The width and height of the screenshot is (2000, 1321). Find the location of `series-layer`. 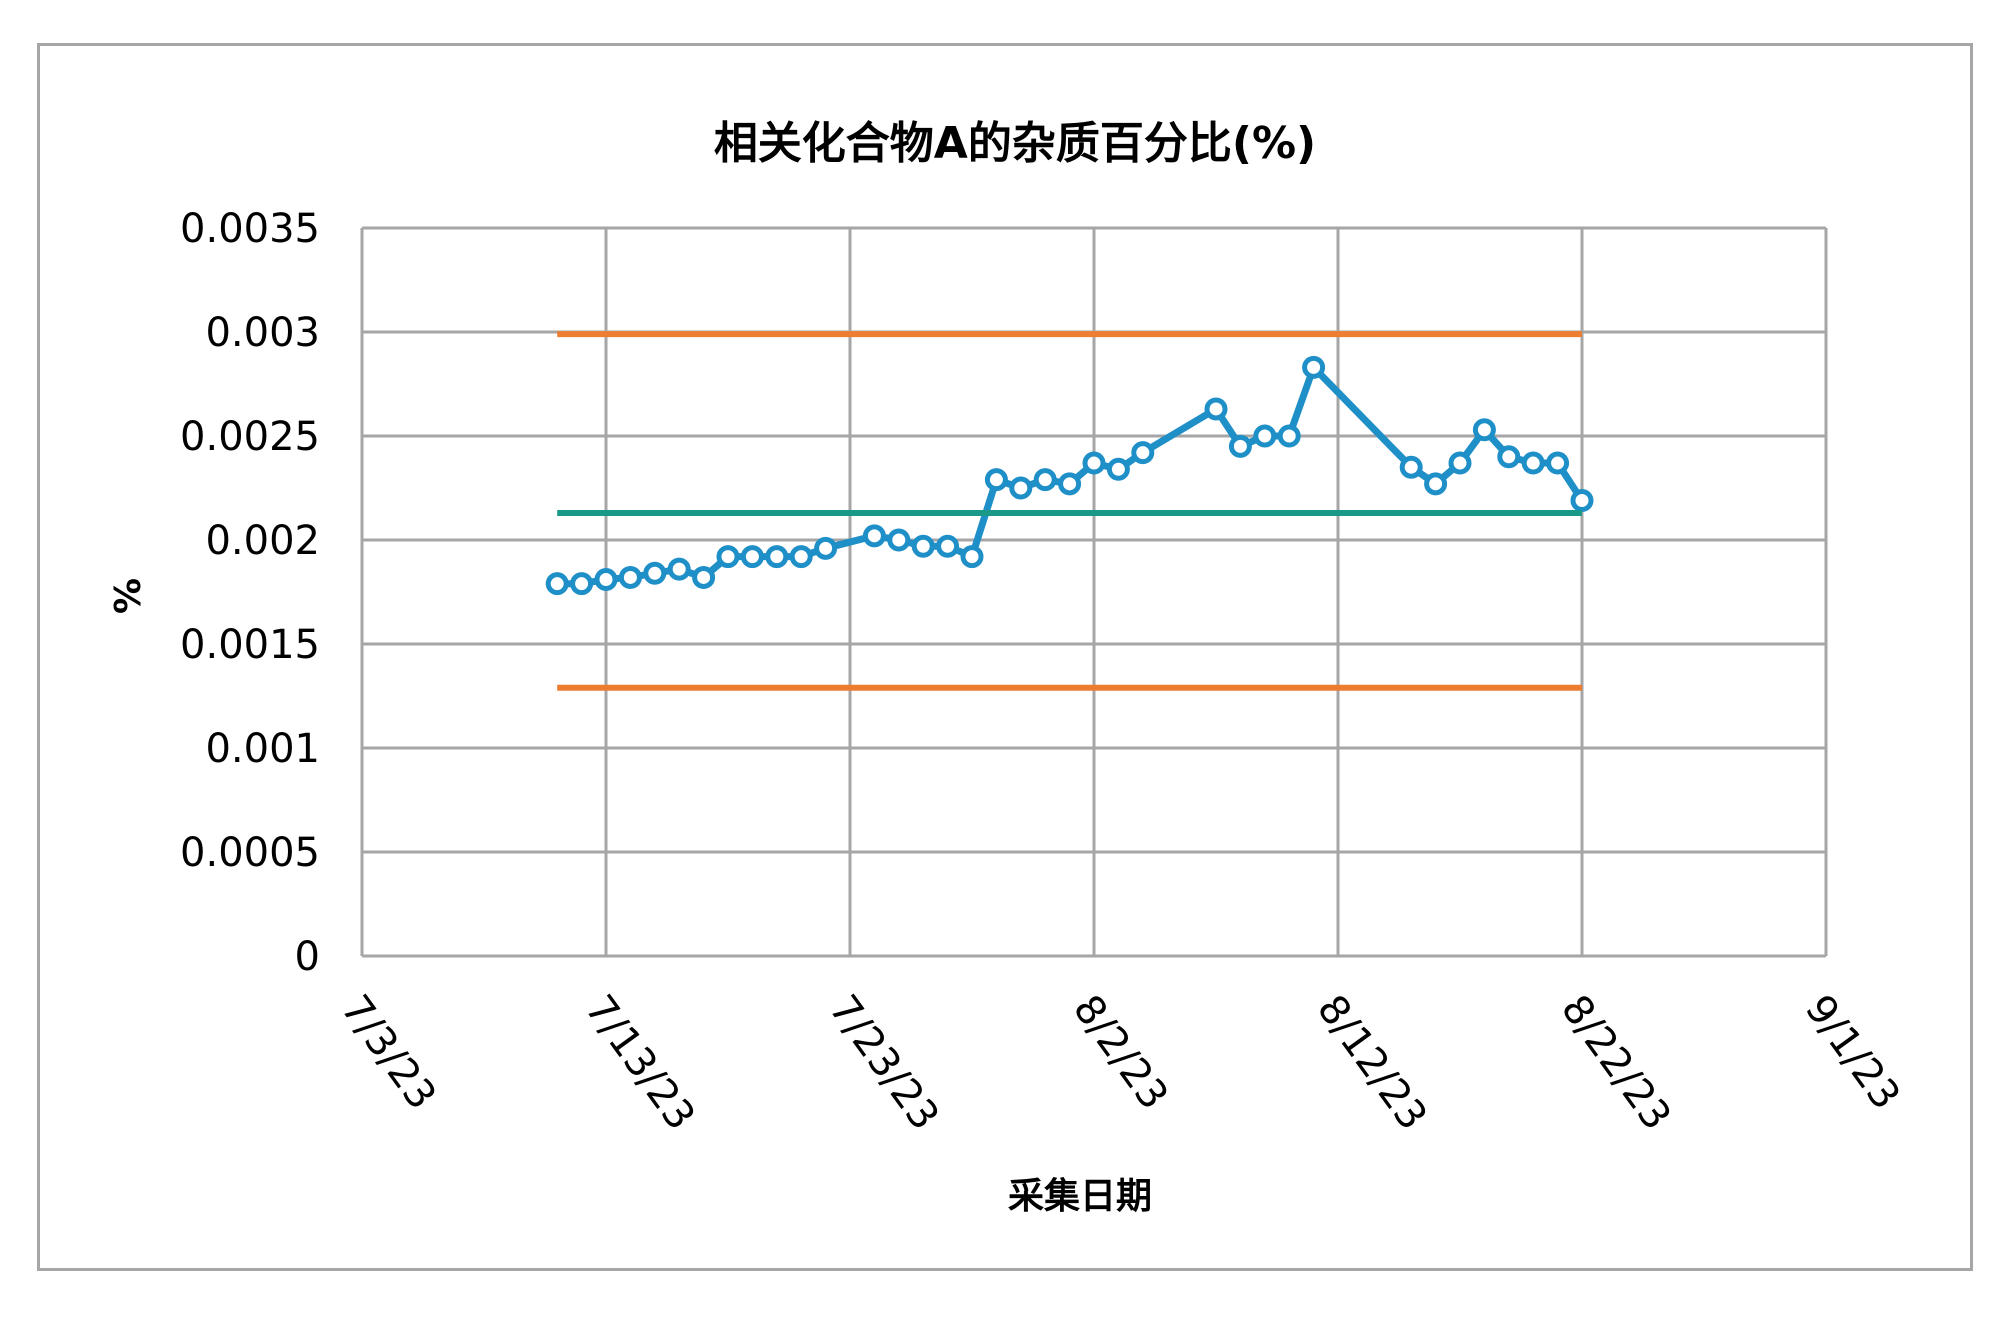

series-layer is located at coordinates (1069, 511).